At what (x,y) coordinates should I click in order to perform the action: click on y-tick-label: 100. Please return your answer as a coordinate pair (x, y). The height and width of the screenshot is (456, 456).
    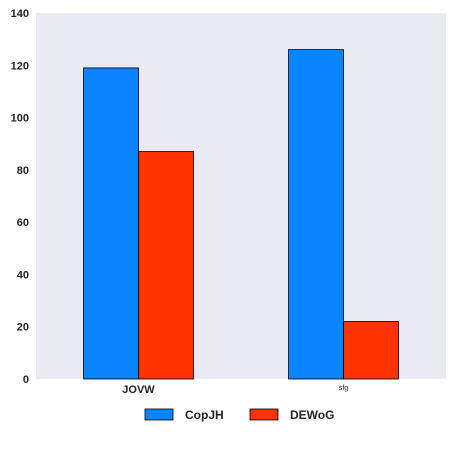
    Looking at the image, I should click on (20, 119).